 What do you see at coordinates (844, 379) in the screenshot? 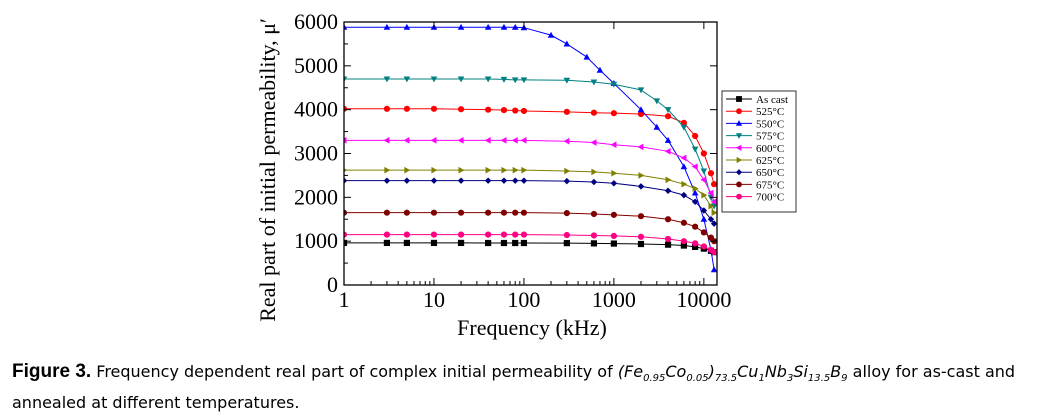
I see `formula-subscript: 9` at bounding box center [844, 379].